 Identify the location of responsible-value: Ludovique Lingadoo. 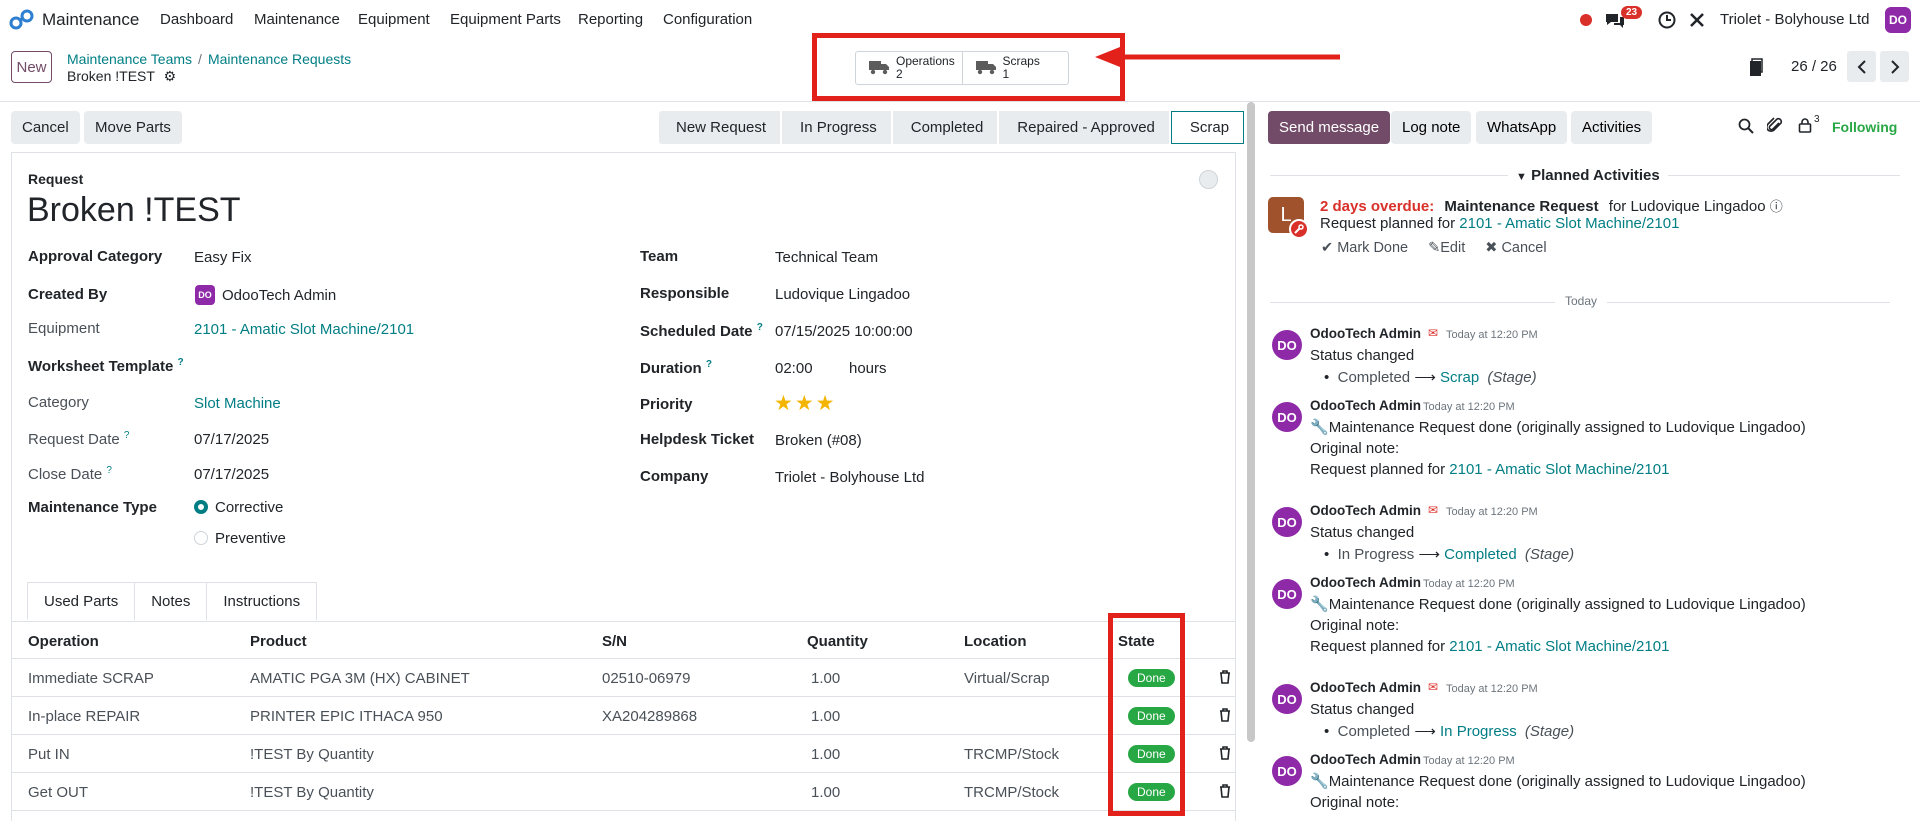
(843, 294).